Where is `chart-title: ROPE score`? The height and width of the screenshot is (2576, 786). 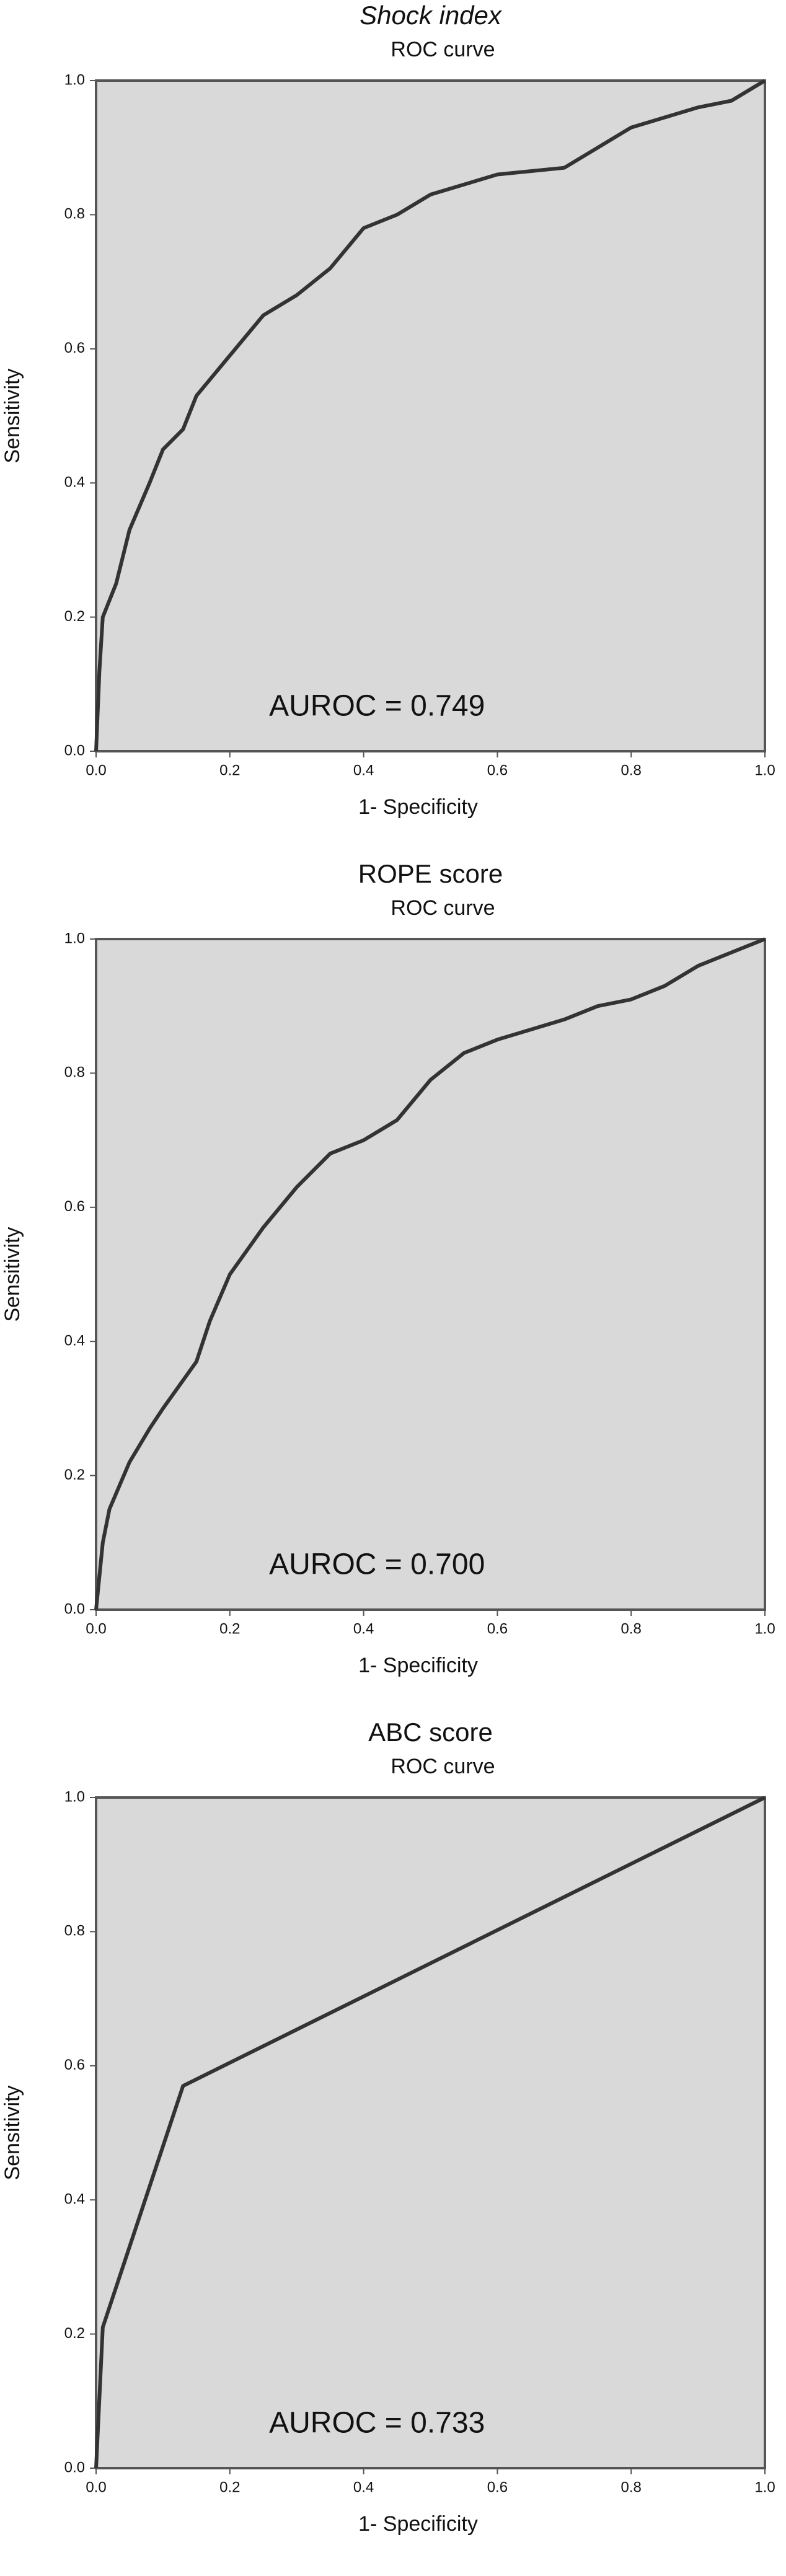 chart-title: ROPE score is located at coordinates (431, 873).